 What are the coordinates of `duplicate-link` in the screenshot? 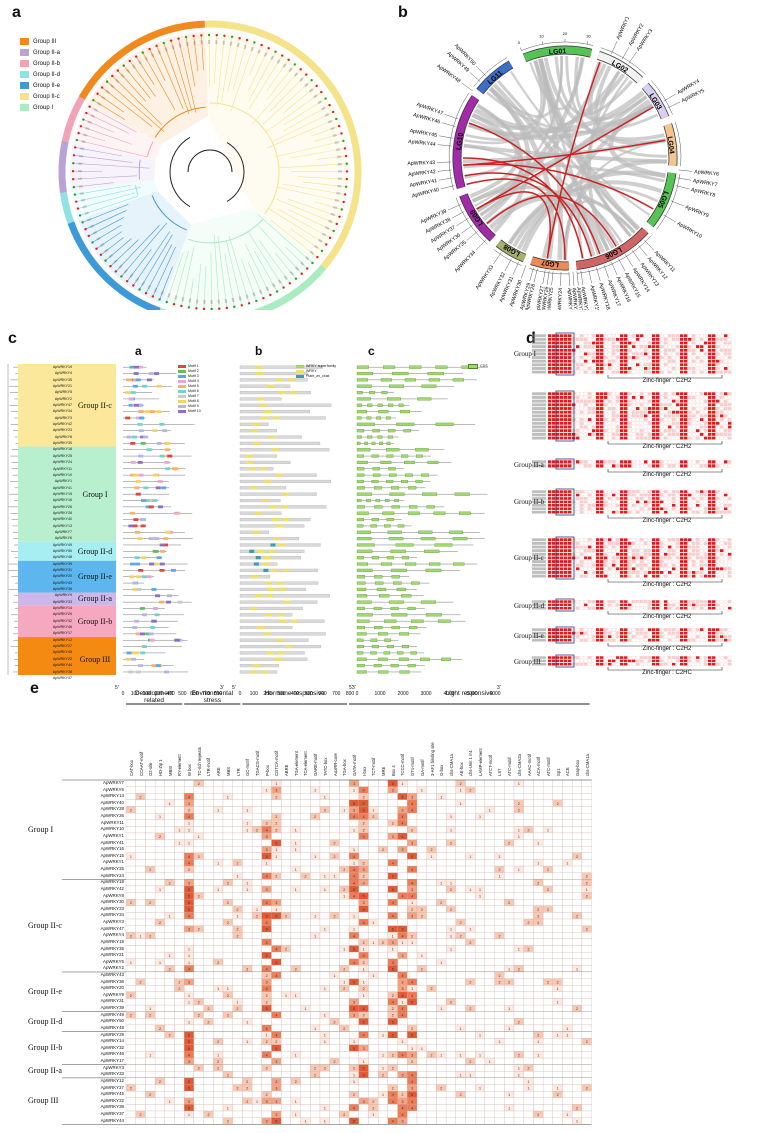 It's located at (564, 152).